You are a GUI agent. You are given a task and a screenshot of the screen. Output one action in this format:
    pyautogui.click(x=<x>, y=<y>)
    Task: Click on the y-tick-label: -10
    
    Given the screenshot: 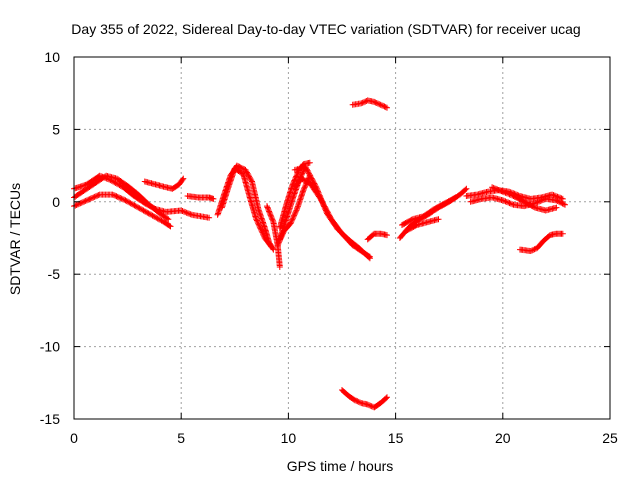 What is the action you would take?
    pyautogui.click(x=50, y=347)
    